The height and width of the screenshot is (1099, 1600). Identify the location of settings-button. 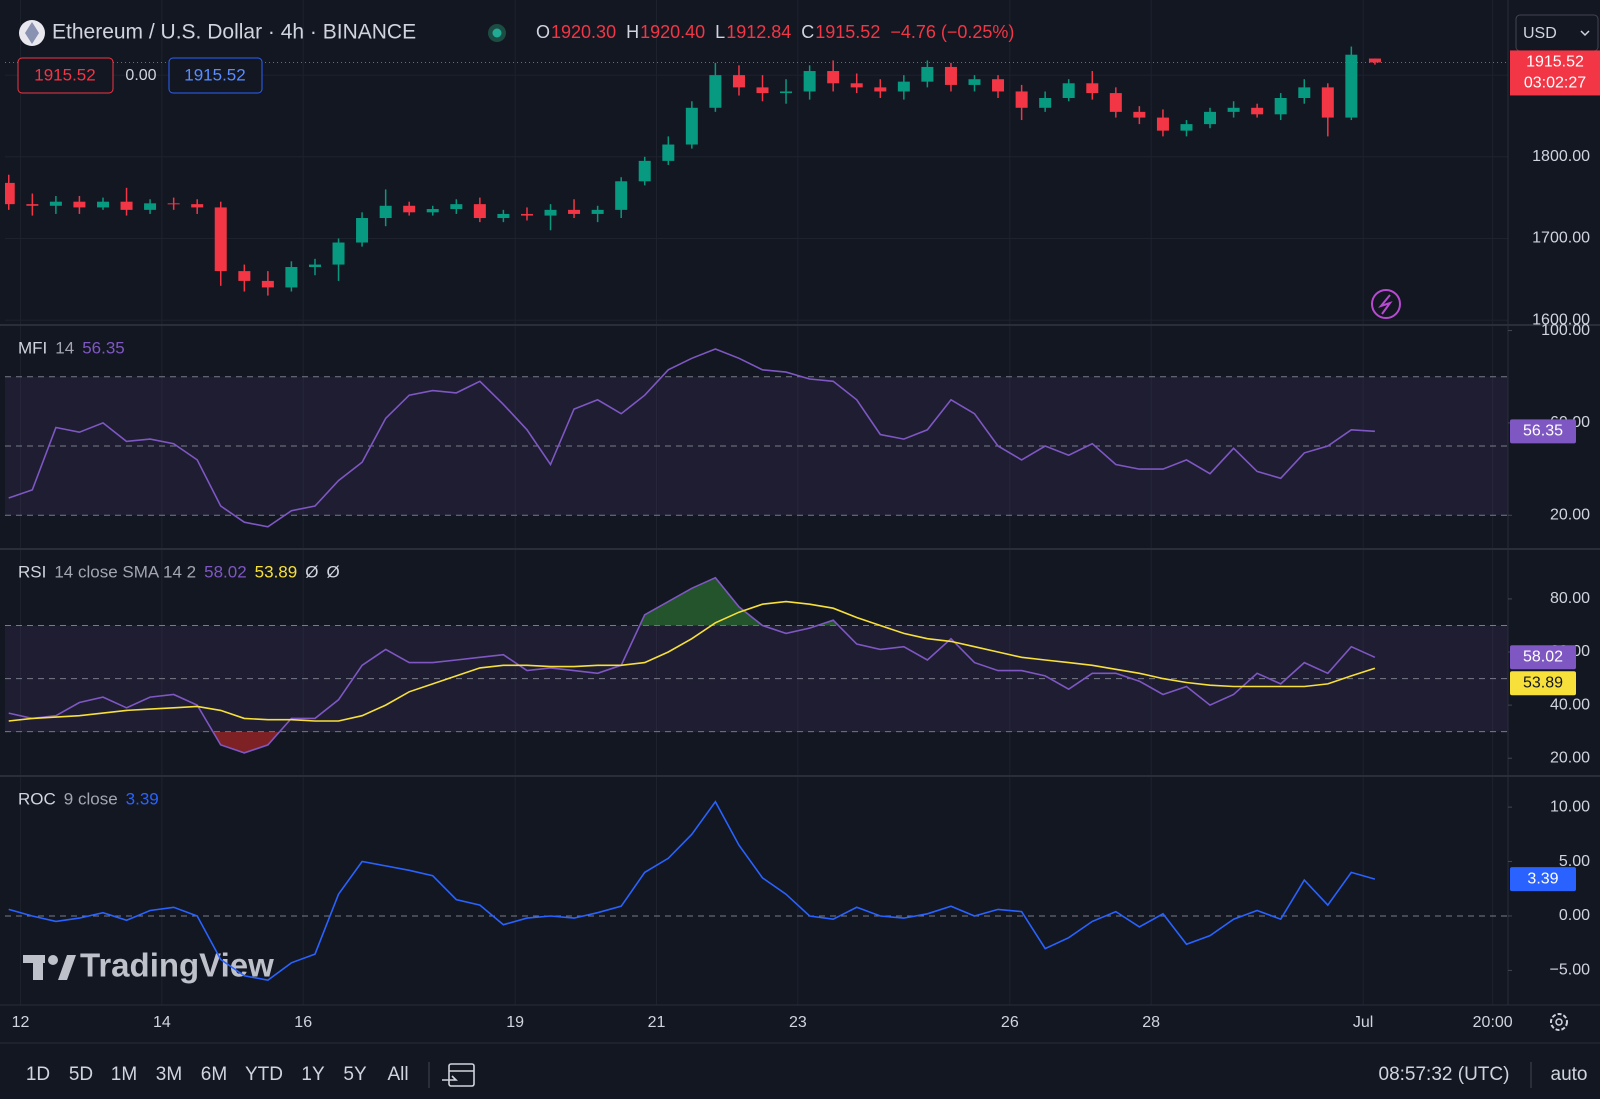
(1559, 1022).